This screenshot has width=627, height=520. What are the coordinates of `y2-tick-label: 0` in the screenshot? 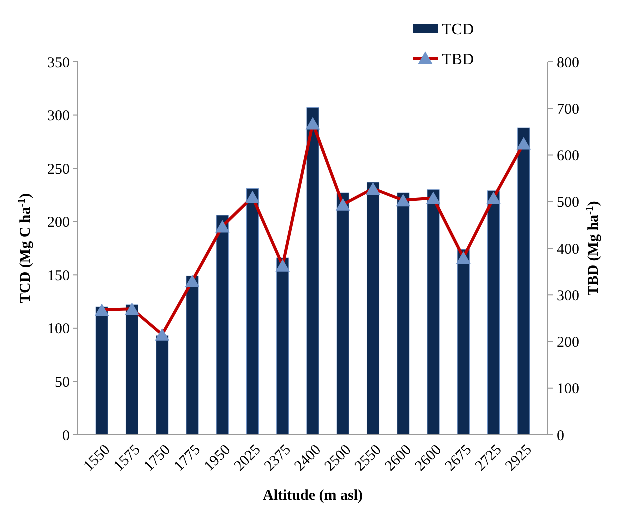 It's located at (560, 436).